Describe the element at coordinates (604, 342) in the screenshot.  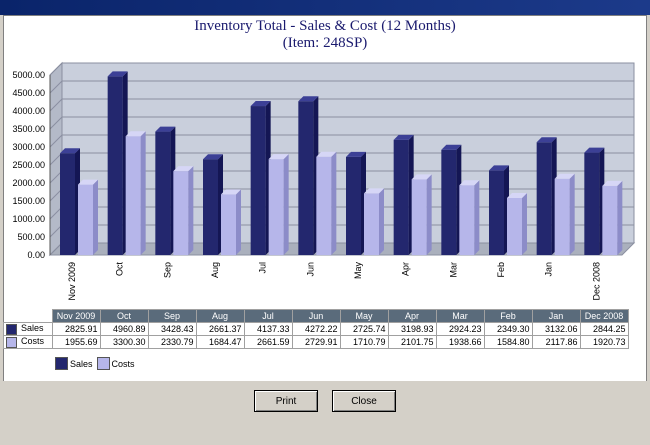
I see `table-cell: 1920.73` at that location.